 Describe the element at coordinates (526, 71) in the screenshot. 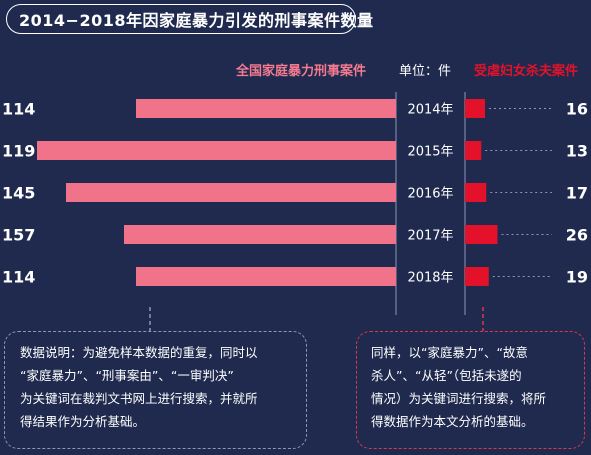

I see `right-series-label: 受虐妇女杀夫案件` at that location.